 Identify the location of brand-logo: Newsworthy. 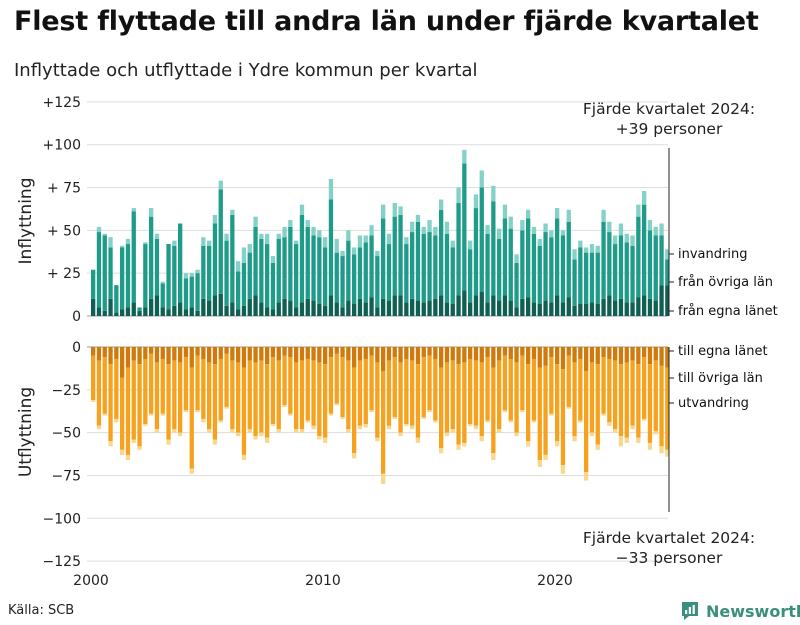
(740, 611).